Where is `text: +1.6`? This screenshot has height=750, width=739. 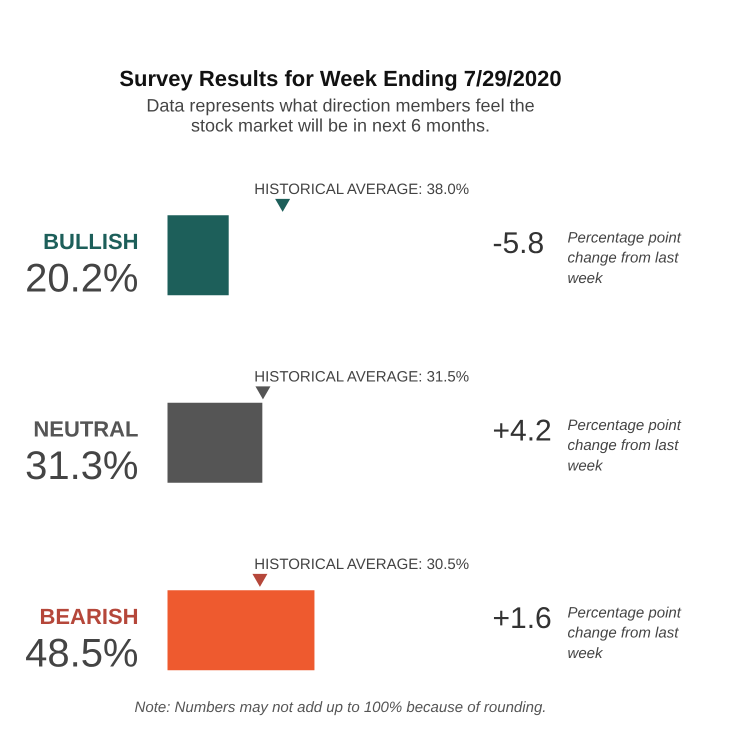 text: +1.6 is located at coordinates (522, 618).